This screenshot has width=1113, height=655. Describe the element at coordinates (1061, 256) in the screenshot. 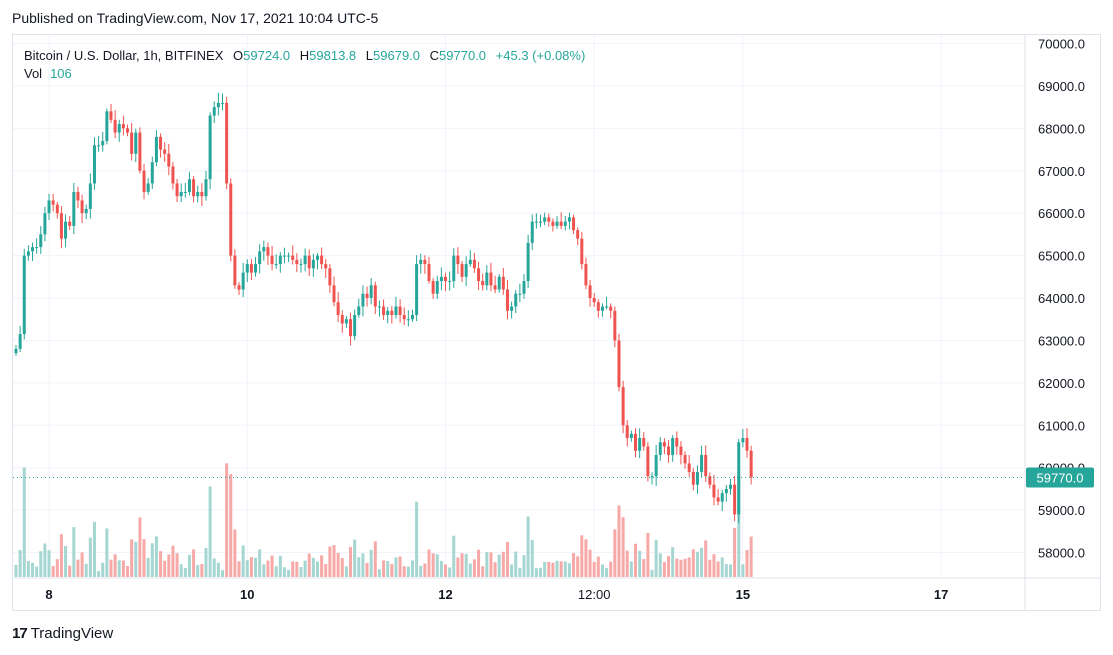

I see `y-tick-label-7: 65000.0` at that location.